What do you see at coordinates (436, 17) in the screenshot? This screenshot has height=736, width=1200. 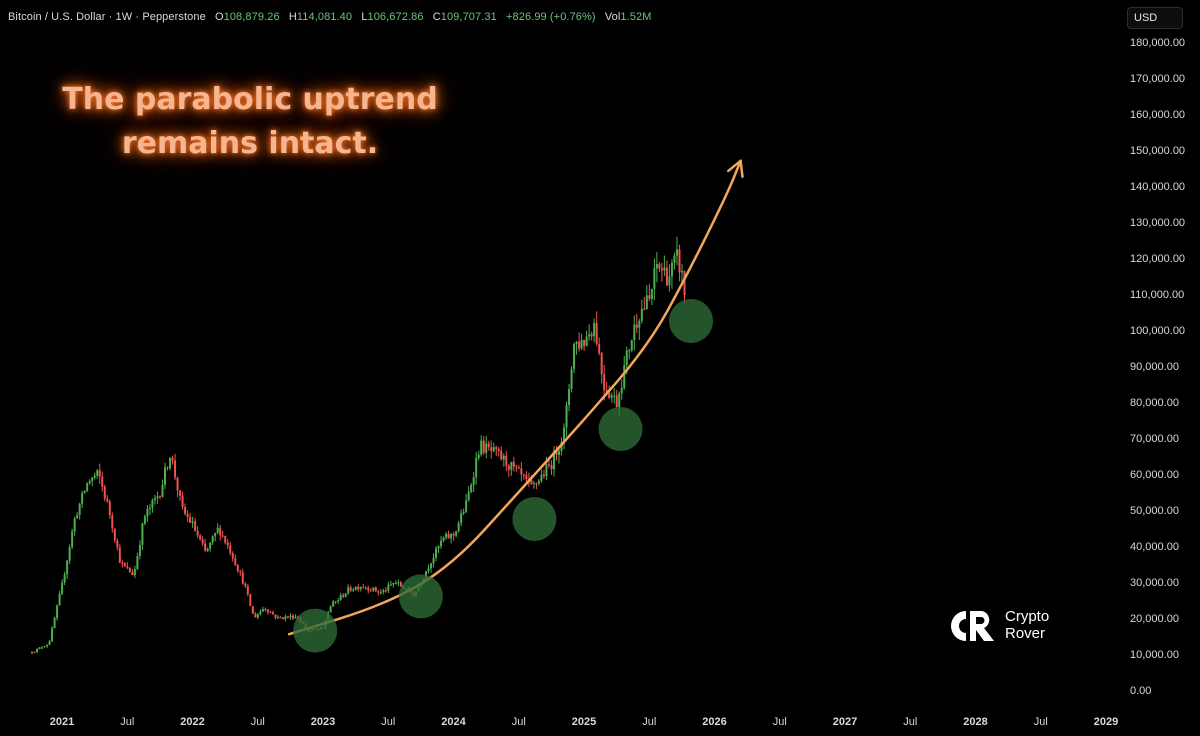 I see `ohlc-close-label: C` at bounding box center [436, 17].